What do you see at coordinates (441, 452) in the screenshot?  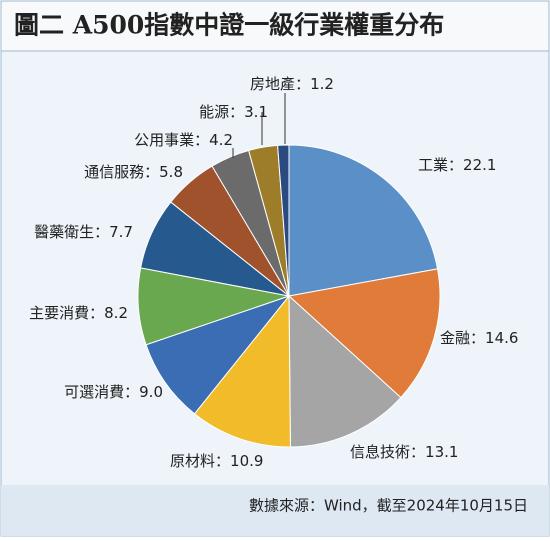 I see `value-label: 13.1` at bounding box center [441, 452].